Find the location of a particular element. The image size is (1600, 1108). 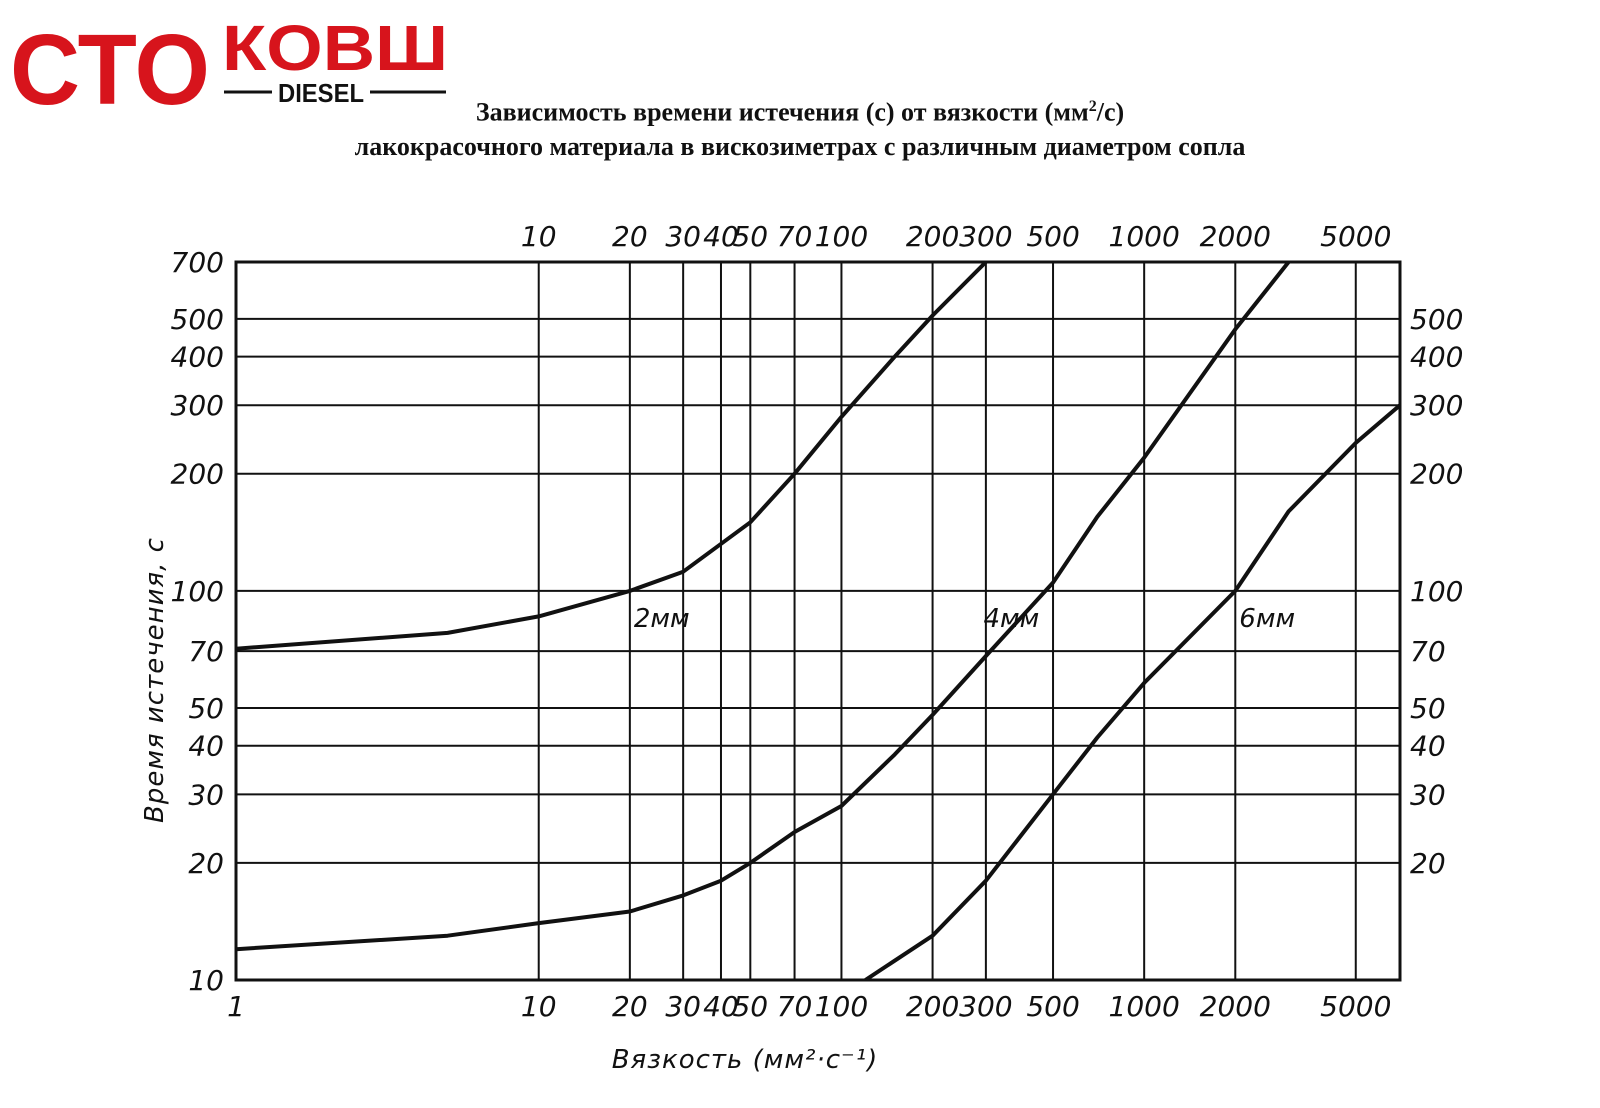

y-tick-label-right: 20 is located at coordinates (1428, 863).